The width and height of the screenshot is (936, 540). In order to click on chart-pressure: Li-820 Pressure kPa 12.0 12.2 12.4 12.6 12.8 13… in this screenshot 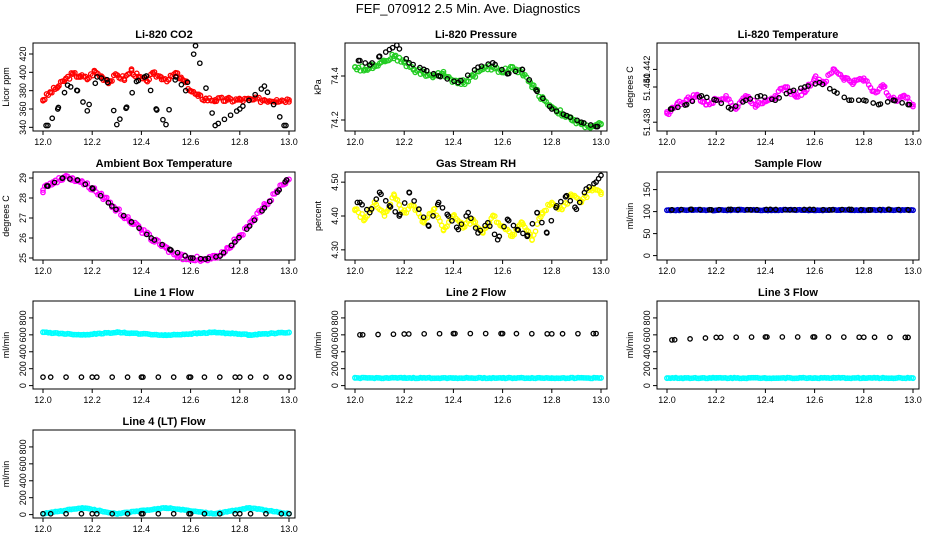, I will do `click(461, 88)`.